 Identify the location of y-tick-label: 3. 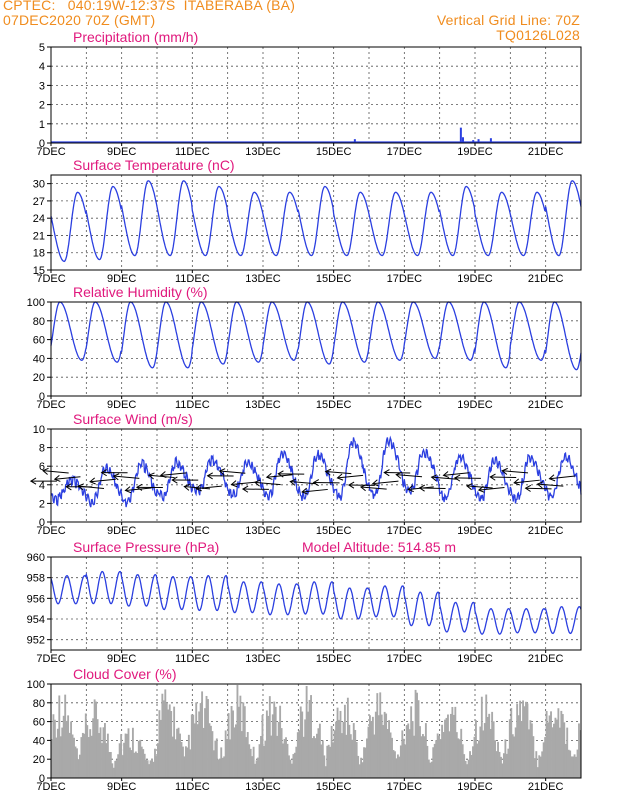
(42, 86).